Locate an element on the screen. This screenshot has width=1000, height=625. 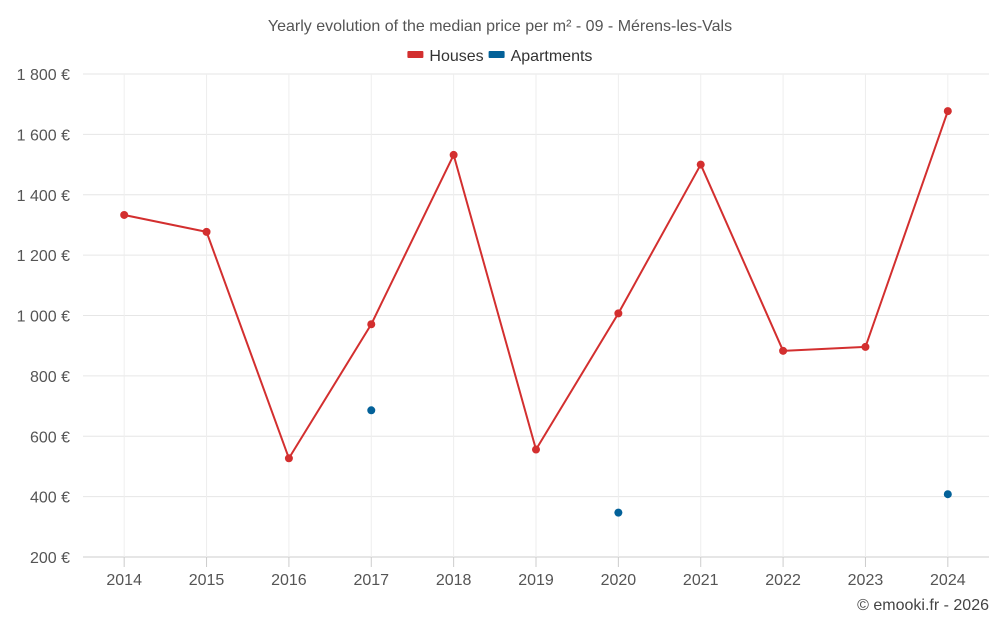
data-point-houses-2022 is located at coordinates (783, 350).